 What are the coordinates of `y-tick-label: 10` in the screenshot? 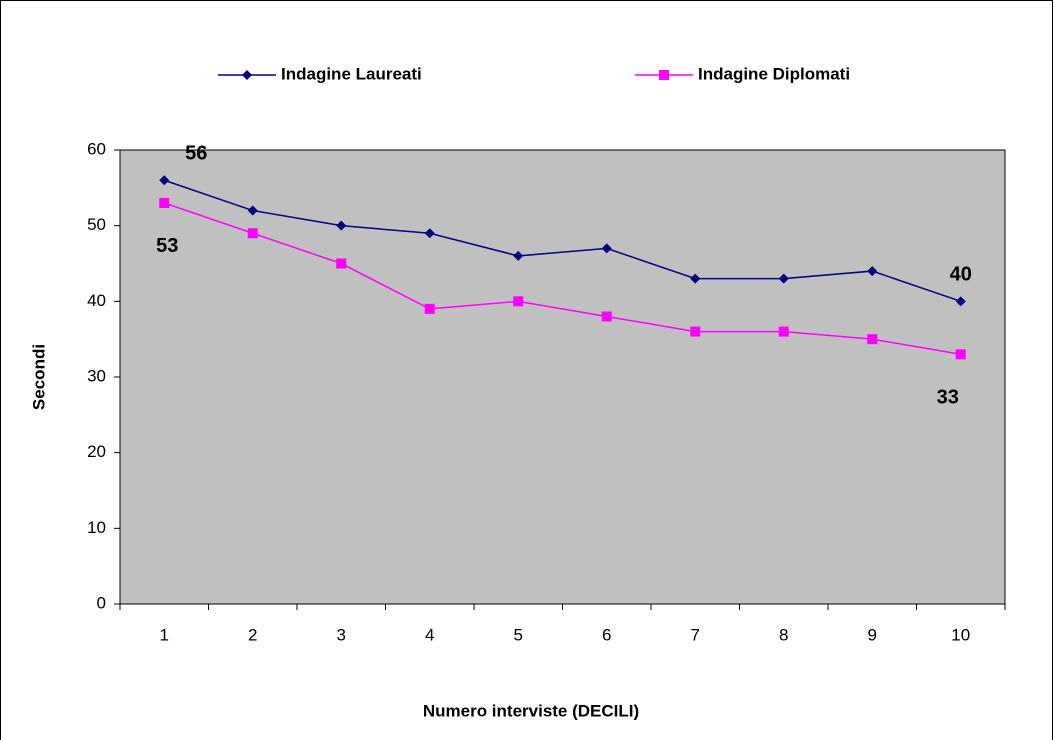 It's located at (96, 527).